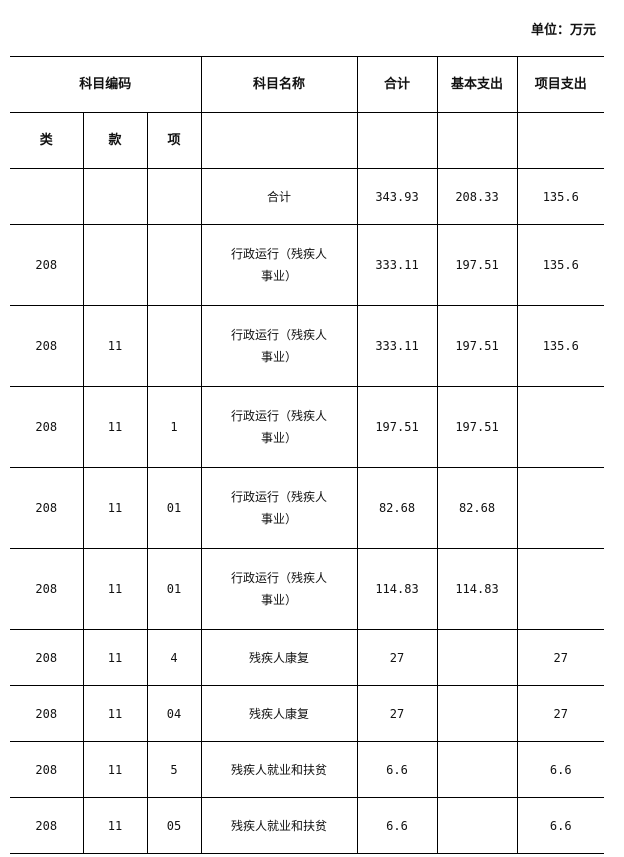 Image resolution: width=624 pixels, height=857 pixels. Describe the element at coordinates (397, 589) in the screenshot. I see `cell-total: 114.83` at that location.